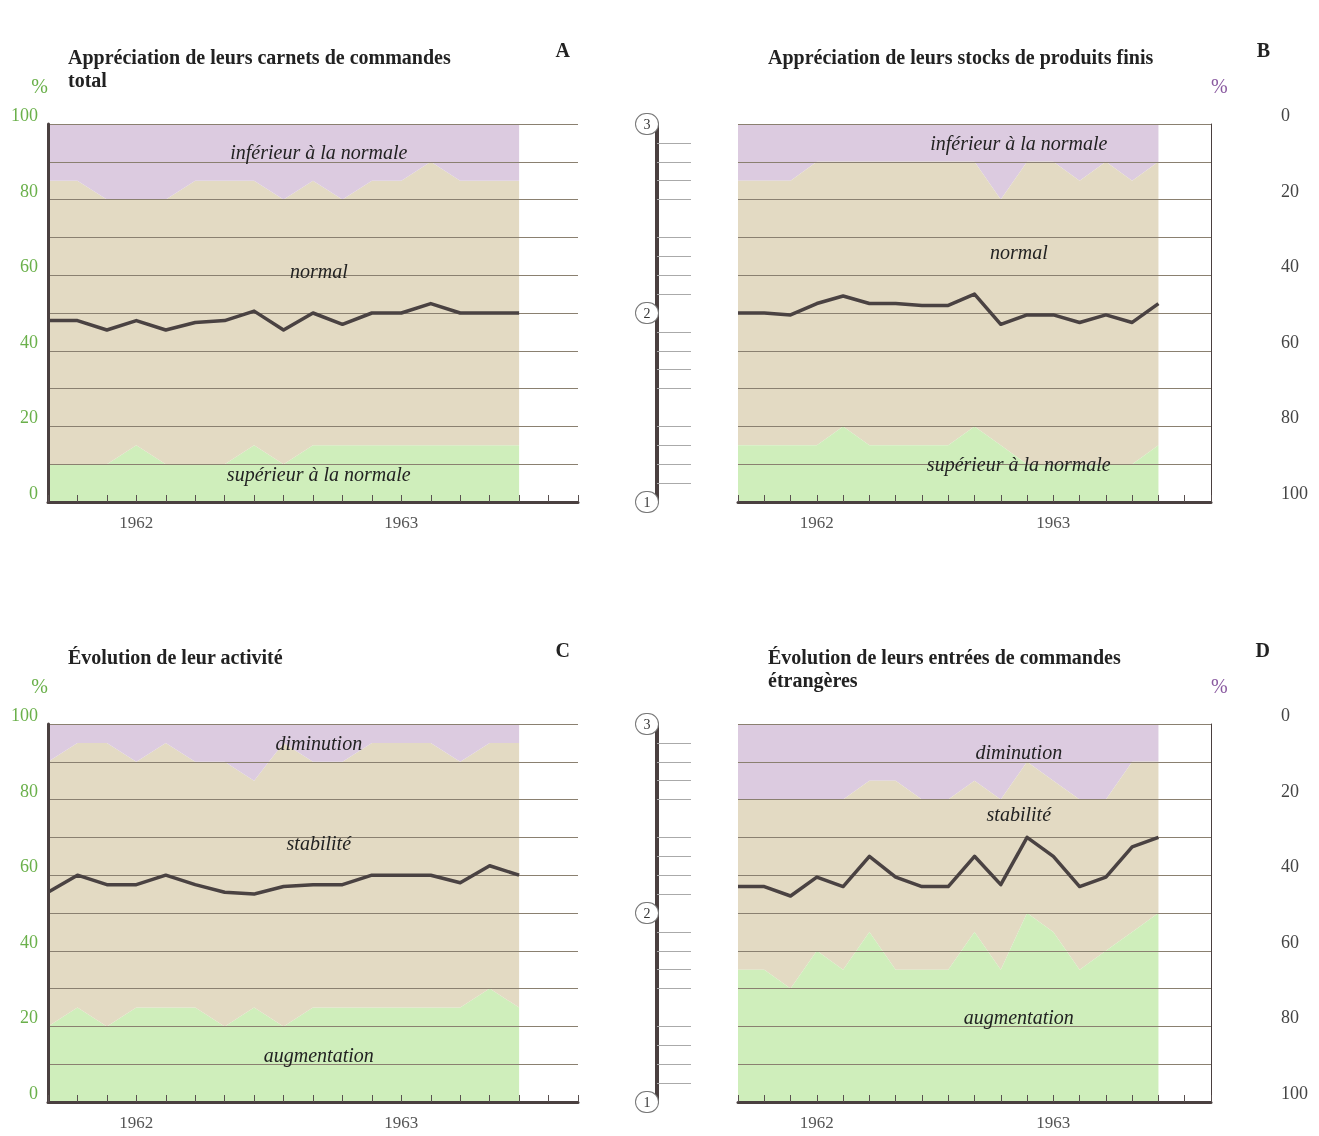 This screenshot has width=1319, height=1136. I want to click on text: D, so click(1262, 650).